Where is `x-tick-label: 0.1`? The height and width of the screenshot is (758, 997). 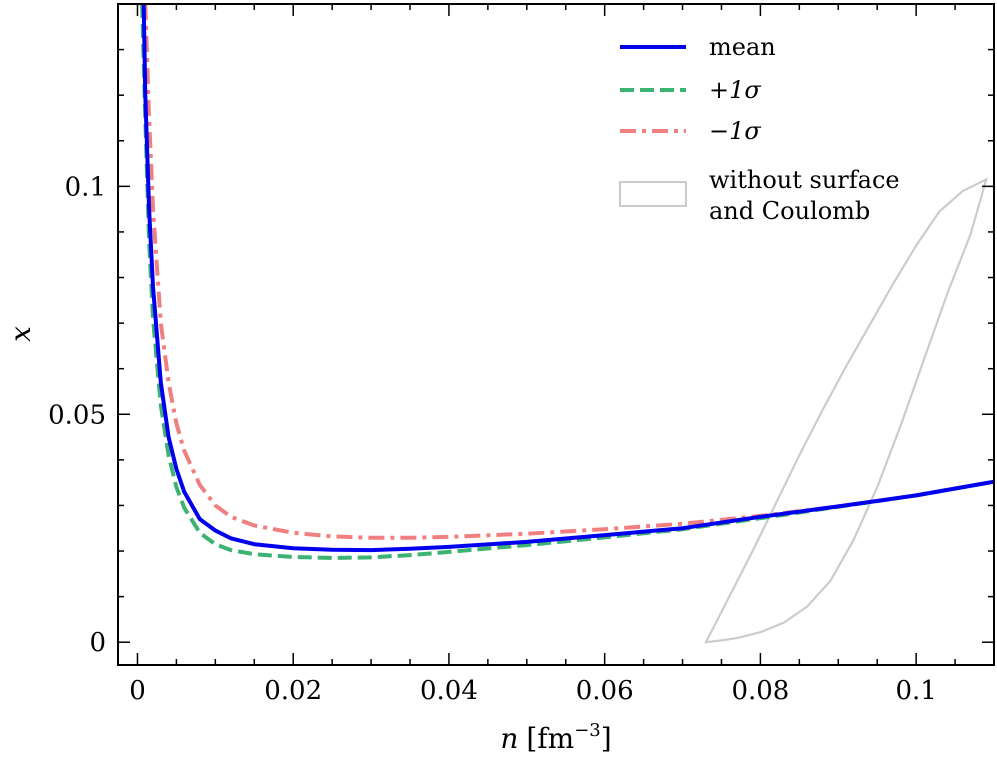 x-tick-label: 0.1 is located at coordinates (915, 691).